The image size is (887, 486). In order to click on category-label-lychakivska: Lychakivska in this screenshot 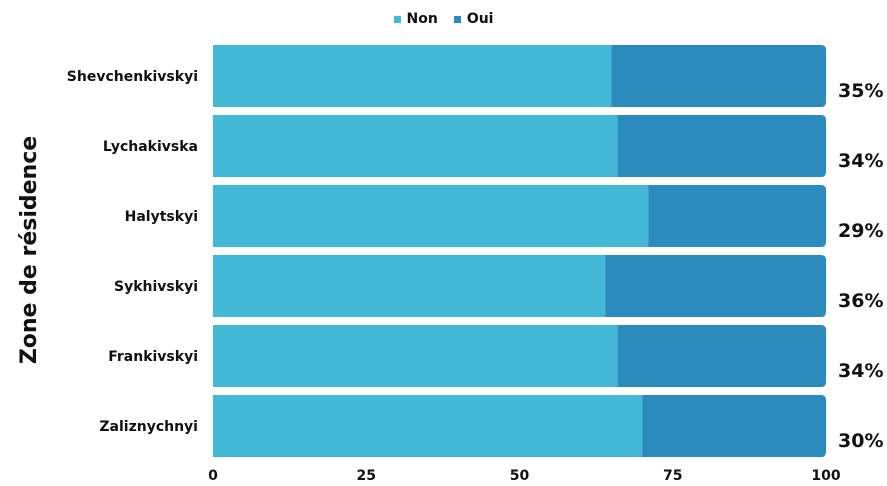, I will do `click(150, 147)`.